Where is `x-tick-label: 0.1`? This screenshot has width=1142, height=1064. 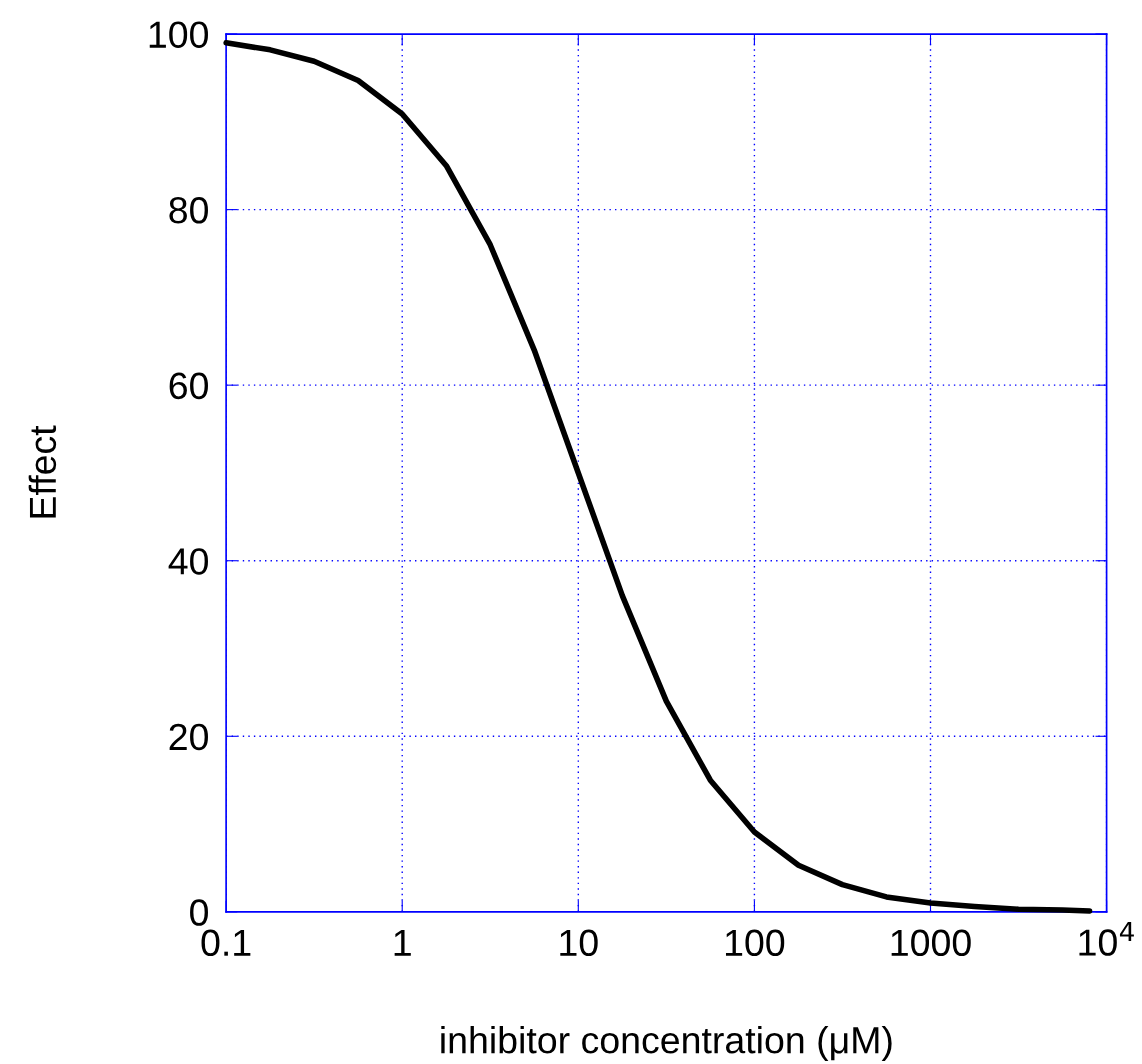
x-tick-label: 0.1 is located at coordinates (226, 943).